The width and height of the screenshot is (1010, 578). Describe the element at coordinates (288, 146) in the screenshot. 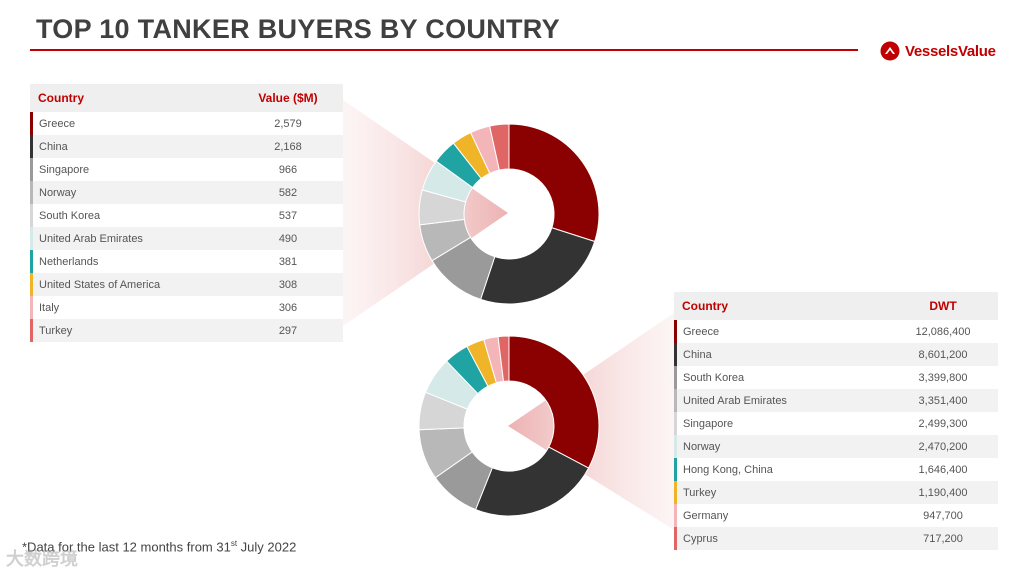

I see `cell-value: 2,168` at that location.